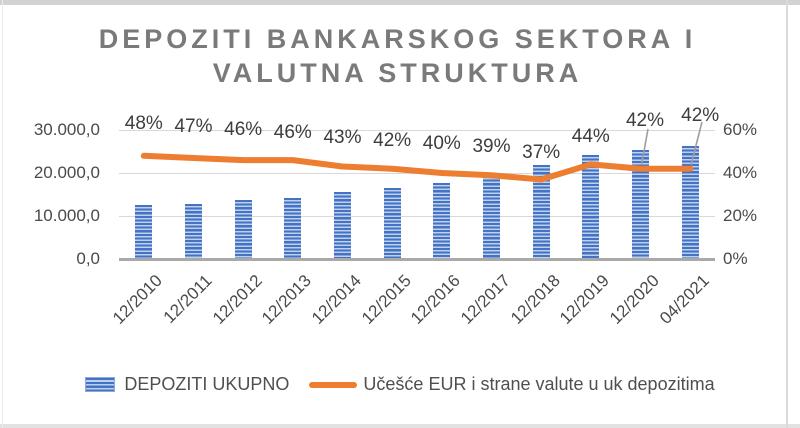  I want to click on bar-12/2015, so click(392, 223).